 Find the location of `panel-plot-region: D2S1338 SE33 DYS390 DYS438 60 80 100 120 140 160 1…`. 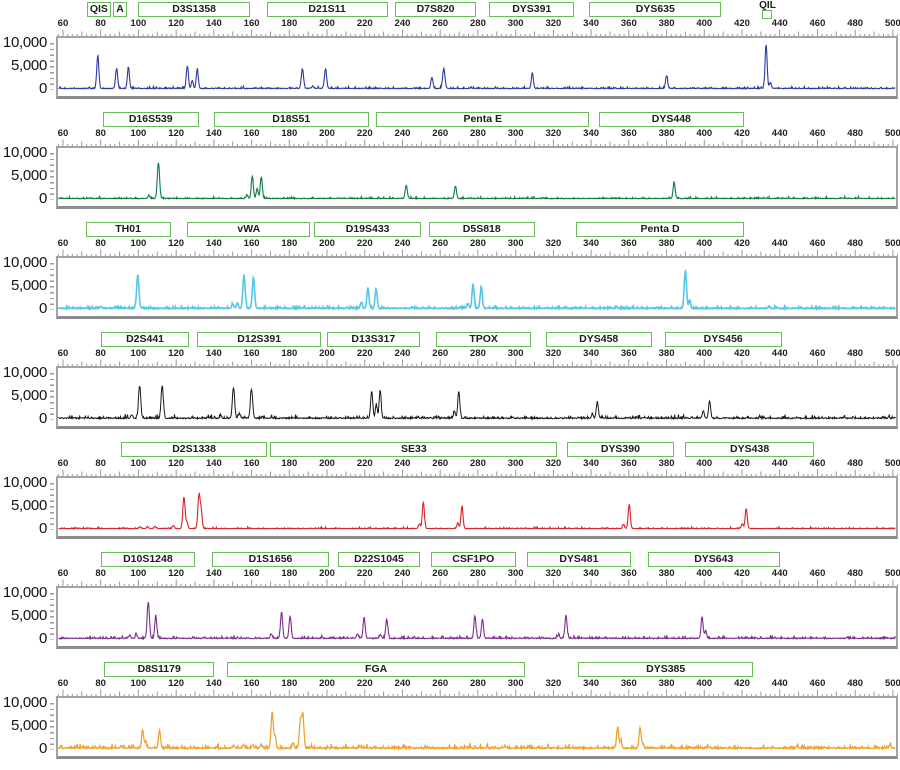

panel-plot-region: D2S1338 SE33 DYS390 DYS438 60 80 100 120 140 160 1… is located at coordinates (478, 495).